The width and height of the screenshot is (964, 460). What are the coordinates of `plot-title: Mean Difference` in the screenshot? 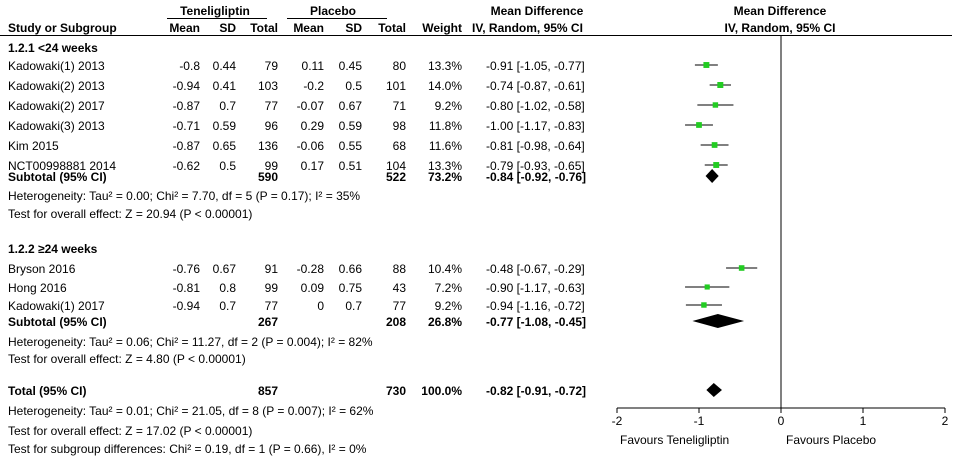 It's located at (780, 11).